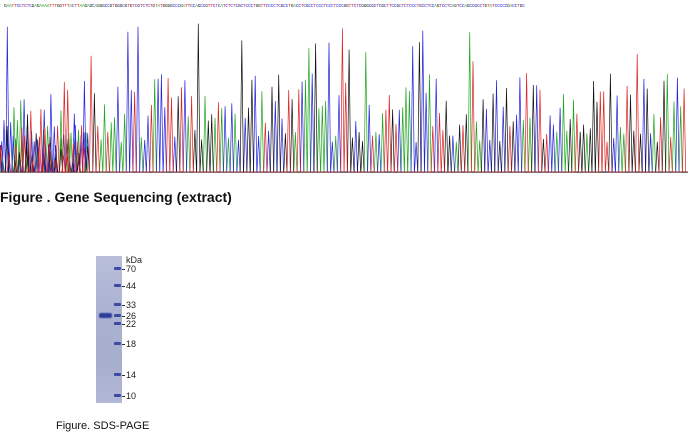 Image resolution: width=688 pixels, height=436 pixels. I want to click on marker-label-33: 33, so click(131, 305).